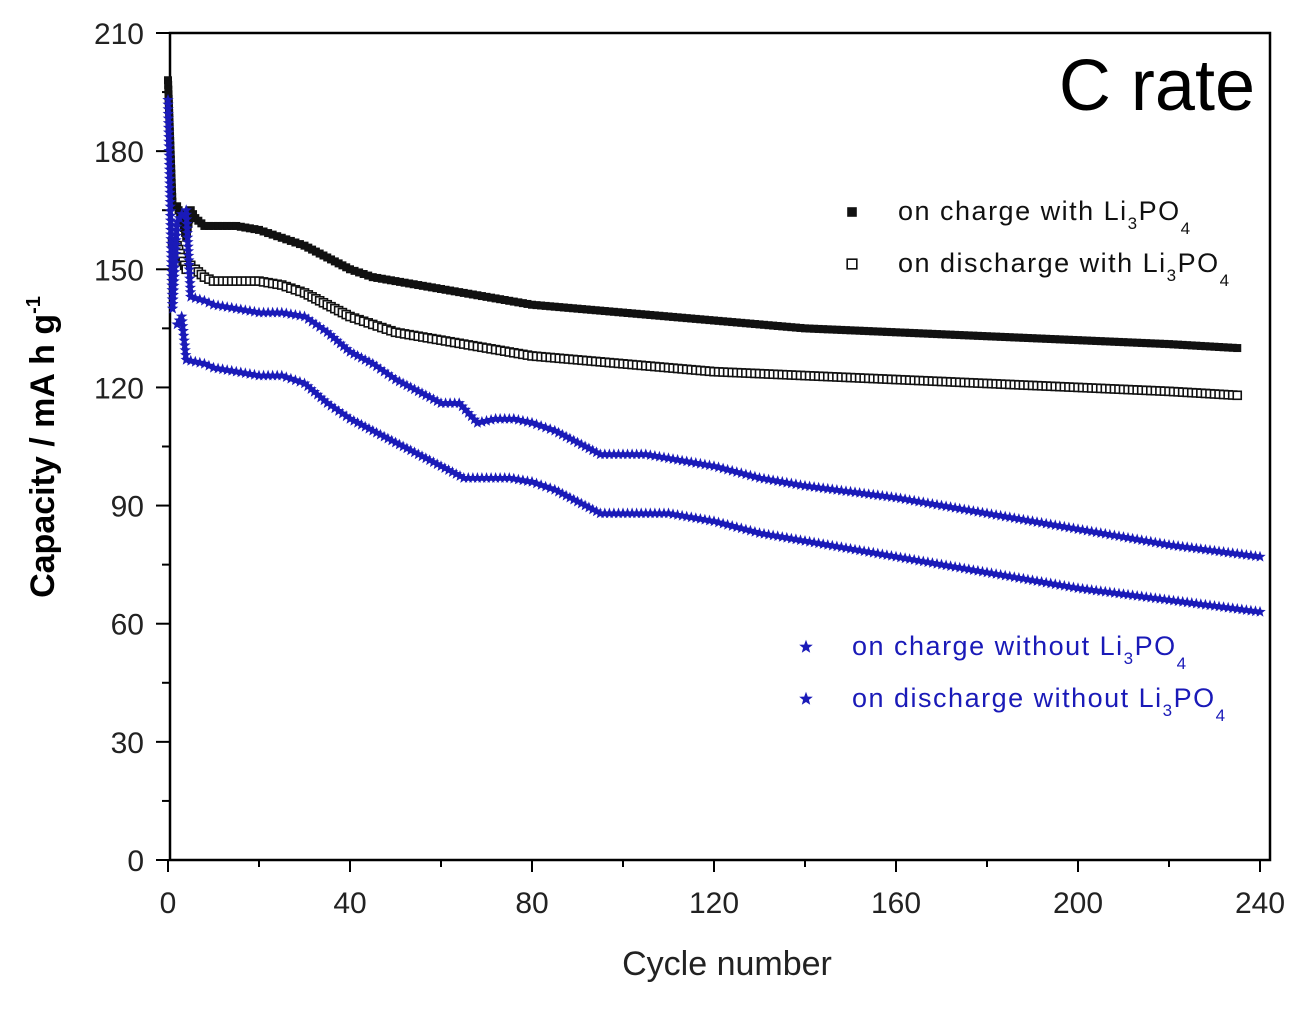  Describe the element at coordinates (1129, 658) in the screenshot. I see `legend-label-part: 3` at that location.